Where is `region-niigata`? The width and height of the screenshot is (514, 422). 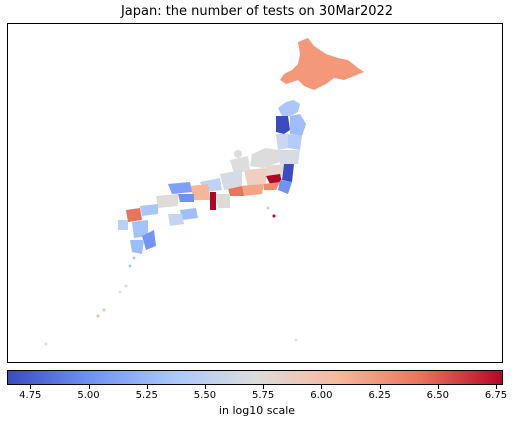 region-niigata is located at coordinates (265, 158).